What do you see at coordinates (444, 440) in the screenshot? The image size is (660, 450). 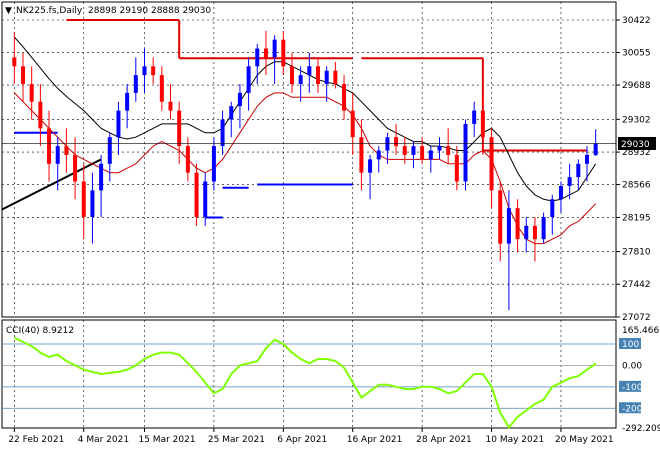 I see `time-tick-label: 28 Apr 2021` at bounding box center [444, 440].